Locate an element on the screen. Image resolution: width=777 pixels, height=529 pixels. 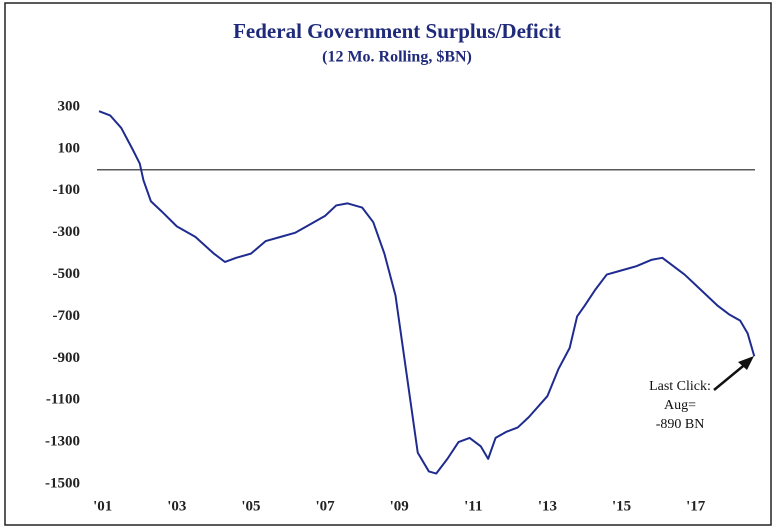
y-tick-label: -700 is located at coordinates (67, 316).